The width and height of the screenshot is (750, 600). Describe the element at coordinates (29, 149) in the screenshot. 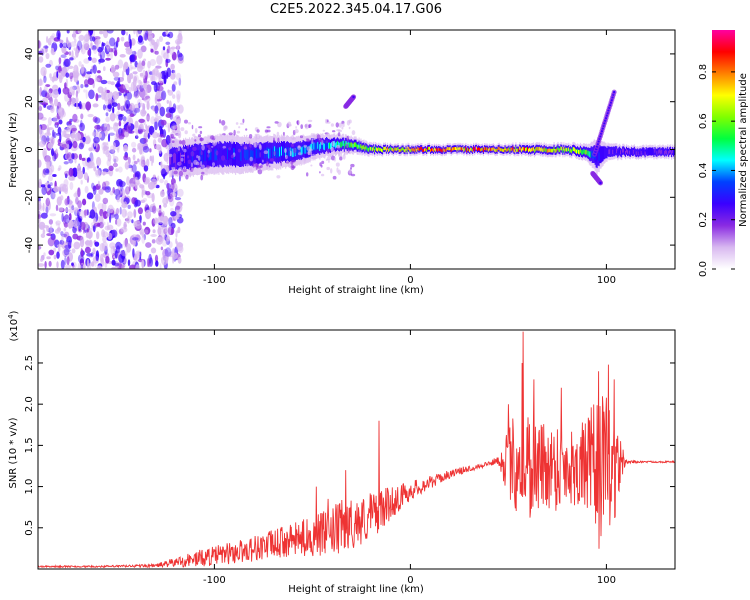

I see `spectrogram-y-tick-label: 0` at that location.